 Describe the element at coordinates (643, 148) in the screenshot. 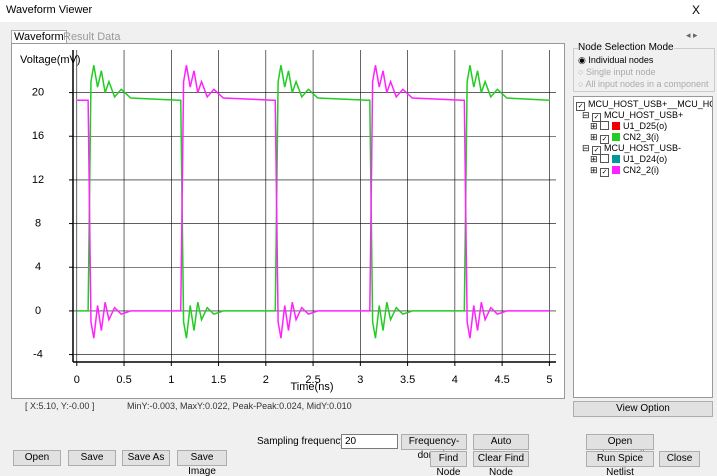

I see `tree-label: MCU_HOST_USB-` at that location.